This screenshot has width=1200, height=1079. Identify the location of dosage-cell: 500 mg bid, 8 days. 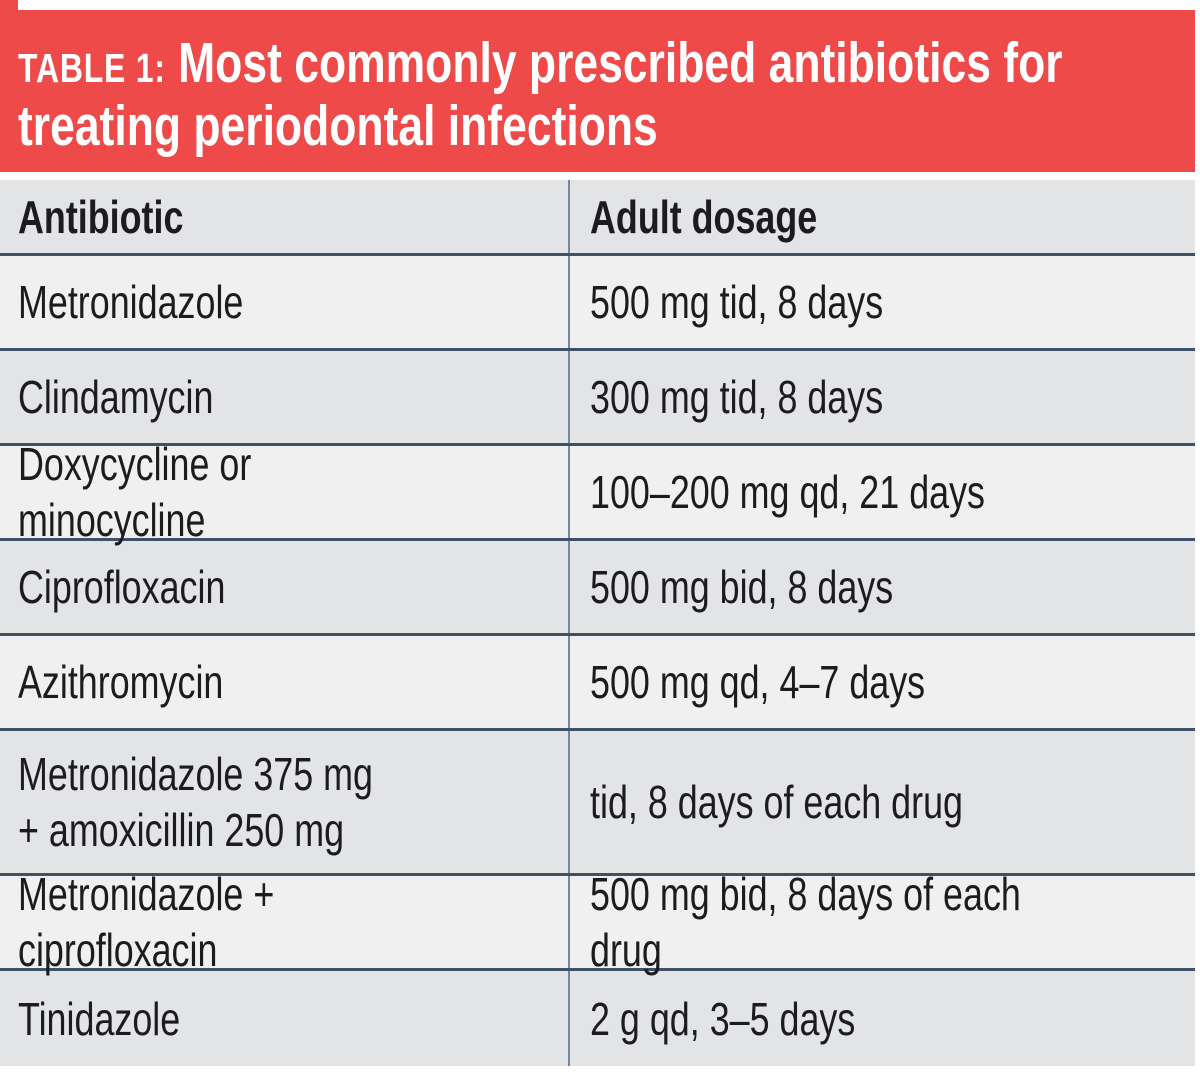
(882, 587).